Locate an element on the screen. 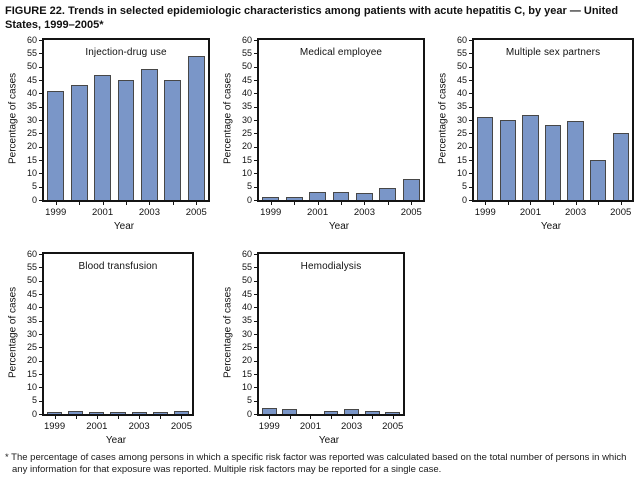  y-tick-label: 60 is located at coordinates (31, 253).